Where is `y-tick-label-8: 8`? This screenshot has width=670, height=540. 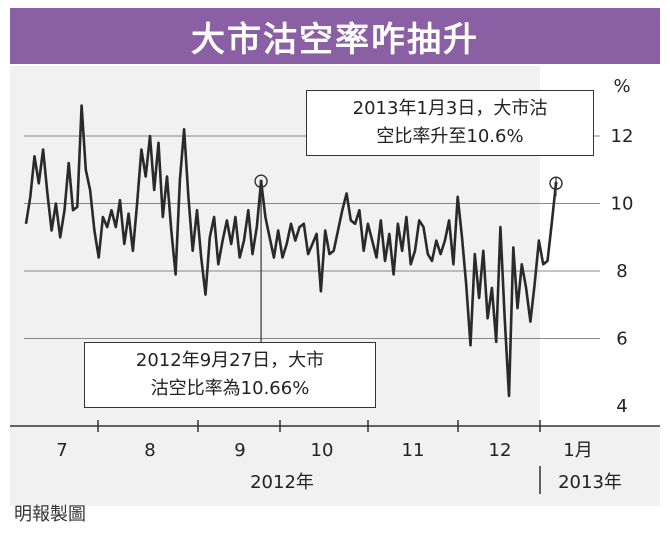
y-tick-label-8: 8 is located at coordinates (621, 271).